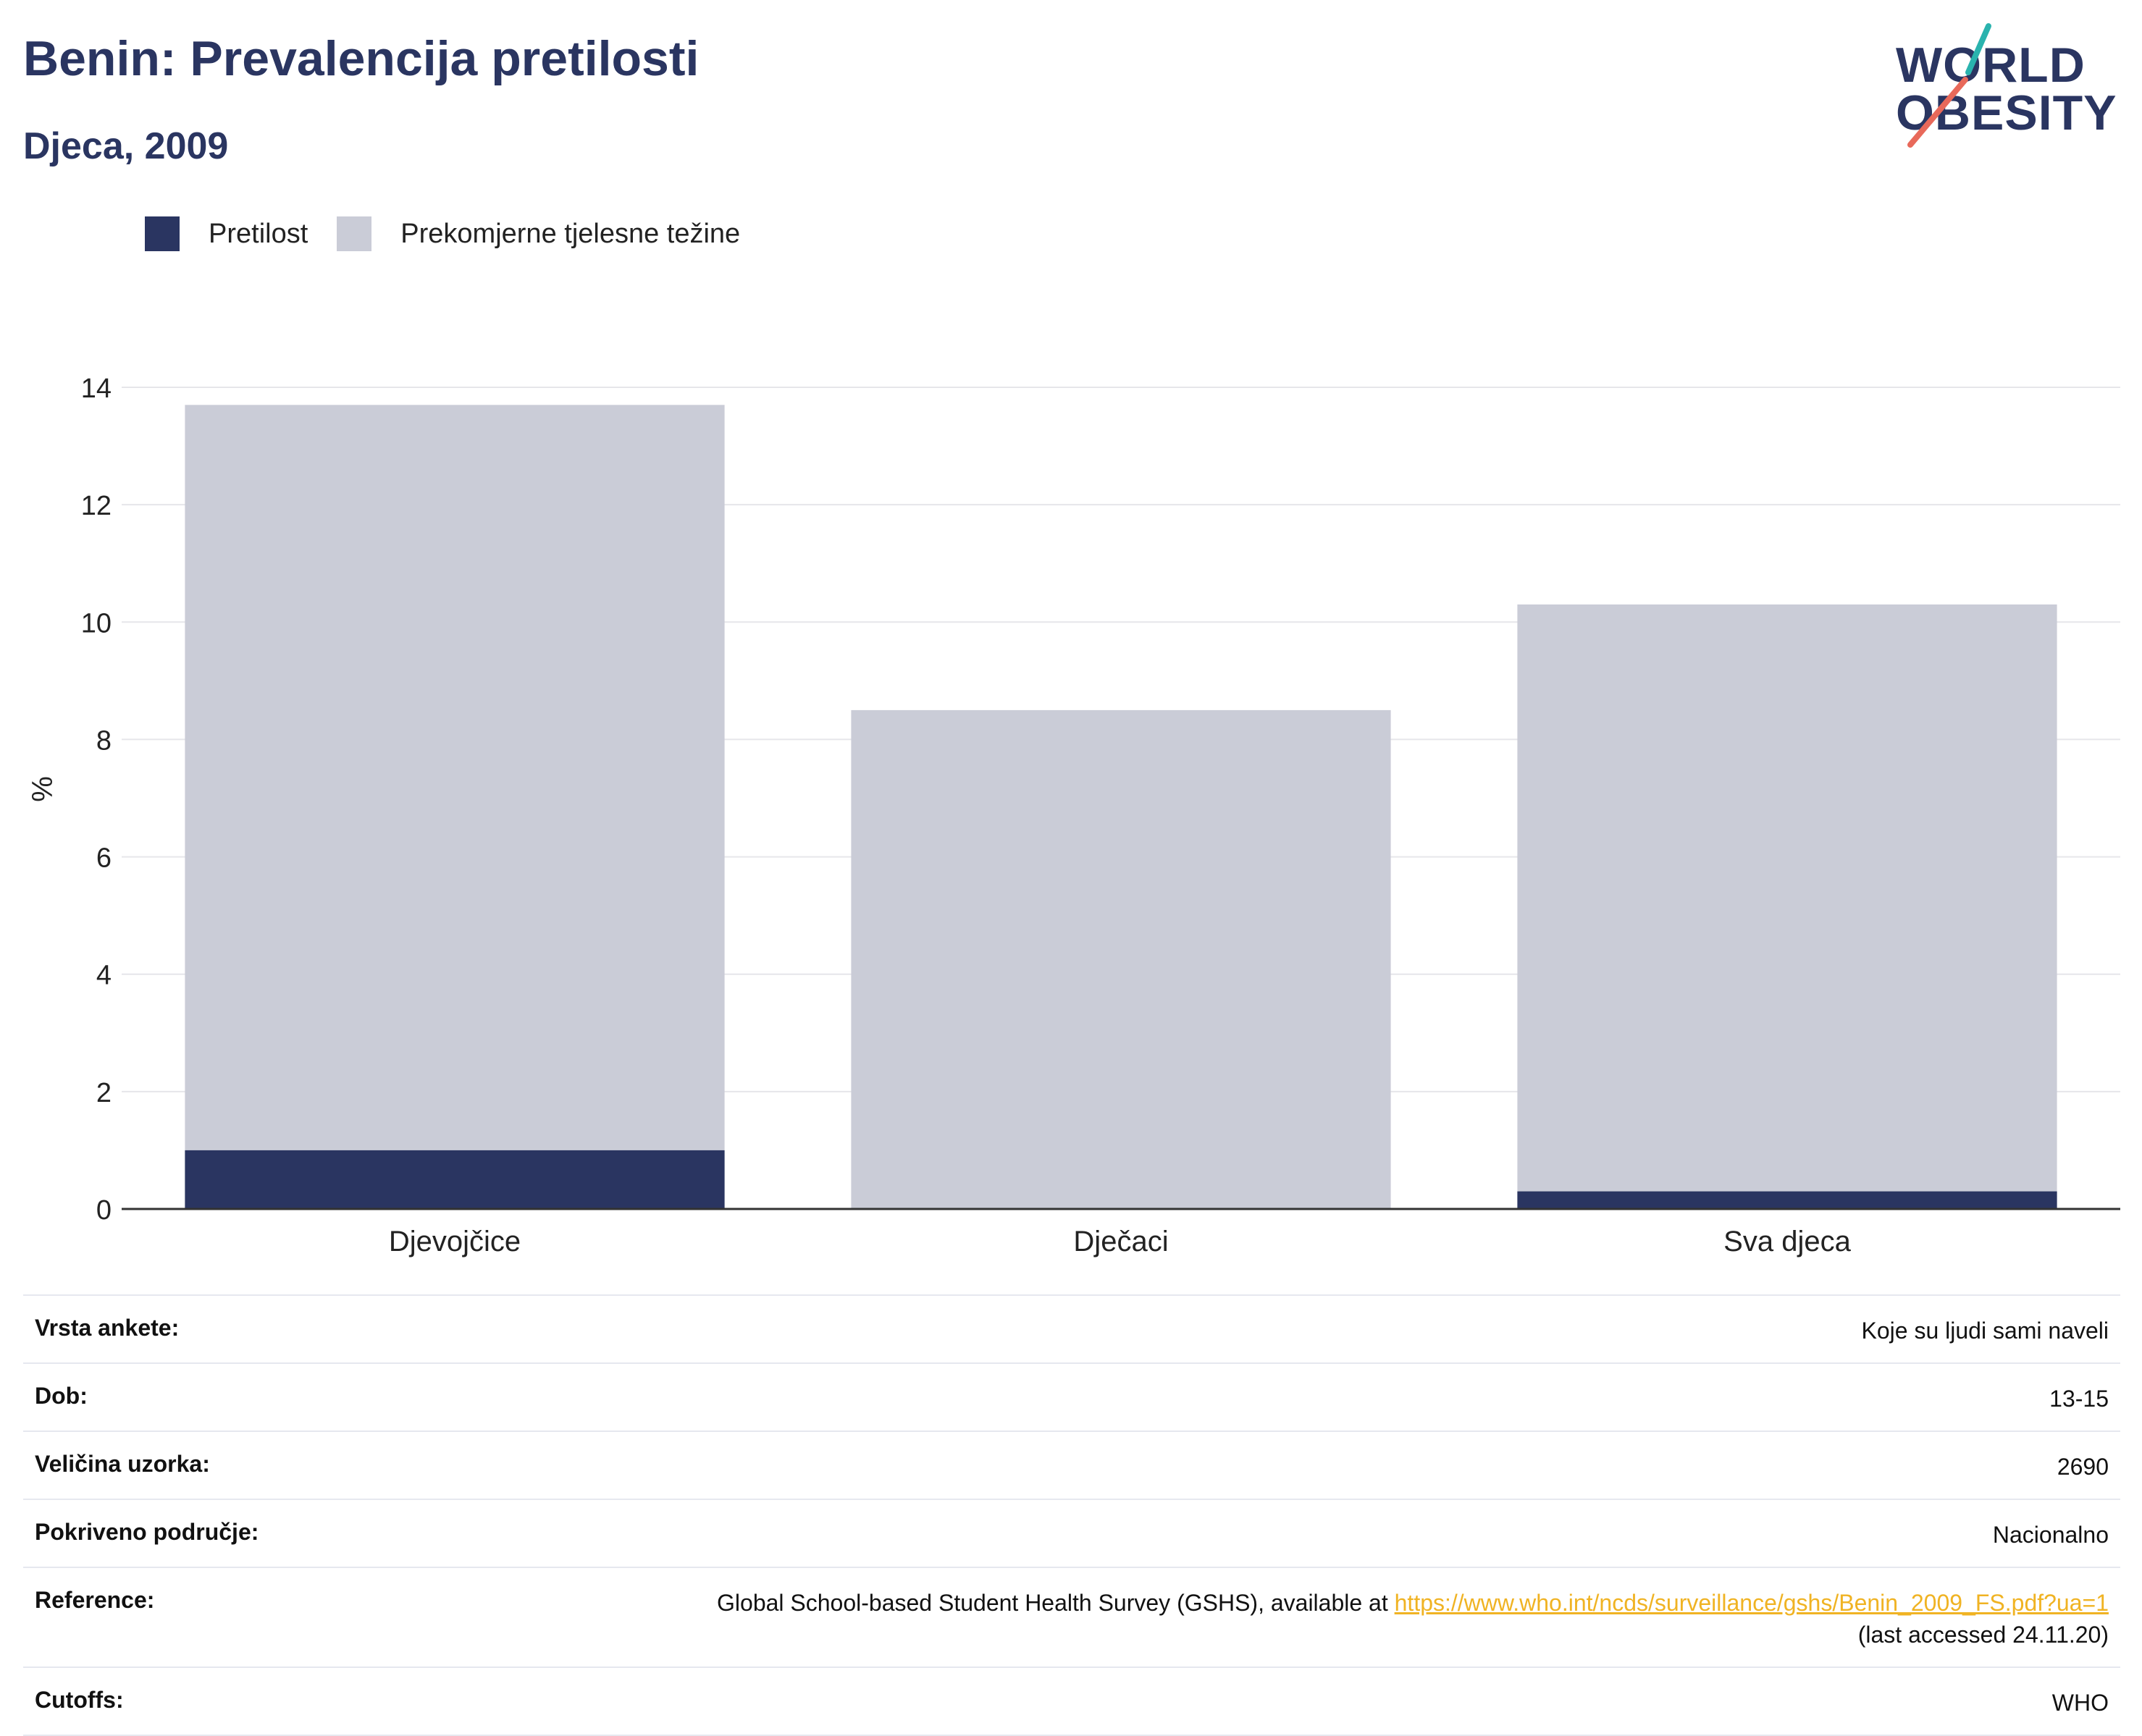  What do you see at coordinates (1071, 1466) in the screenshot?
I see `meta-row-sample-size: Veličina uzorka: 2690` at bounding box center [1071, 1466].